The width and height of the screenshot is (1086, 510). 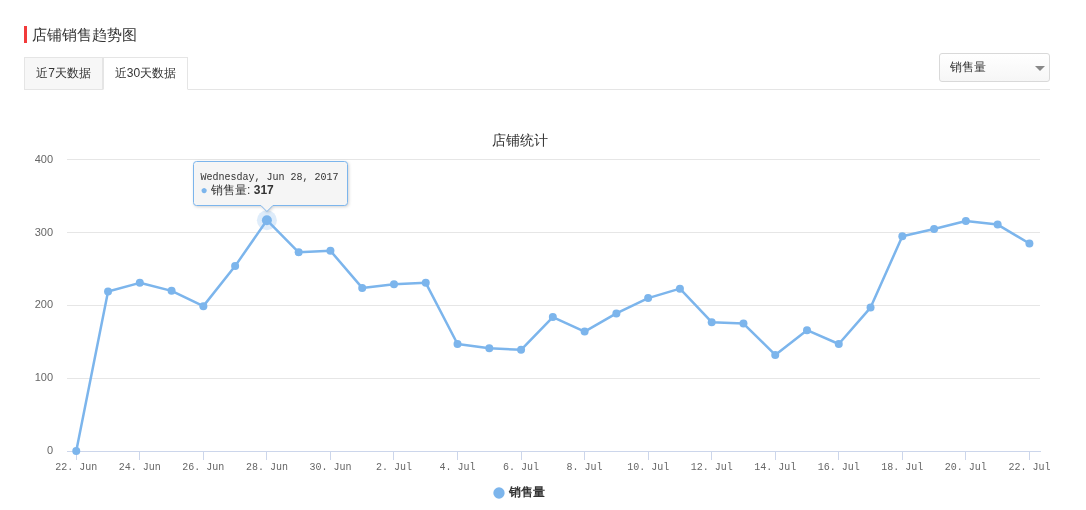 What do you see at coordinates (76, 467) in the screenshot?
I see `x-tick-label: 22. Jun` at bounding box center [76, 467].